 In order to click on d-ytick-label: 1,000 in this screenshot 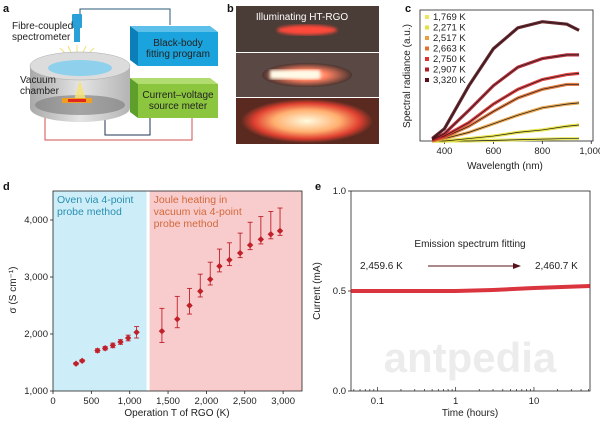, I will do `click(36, 391)`.